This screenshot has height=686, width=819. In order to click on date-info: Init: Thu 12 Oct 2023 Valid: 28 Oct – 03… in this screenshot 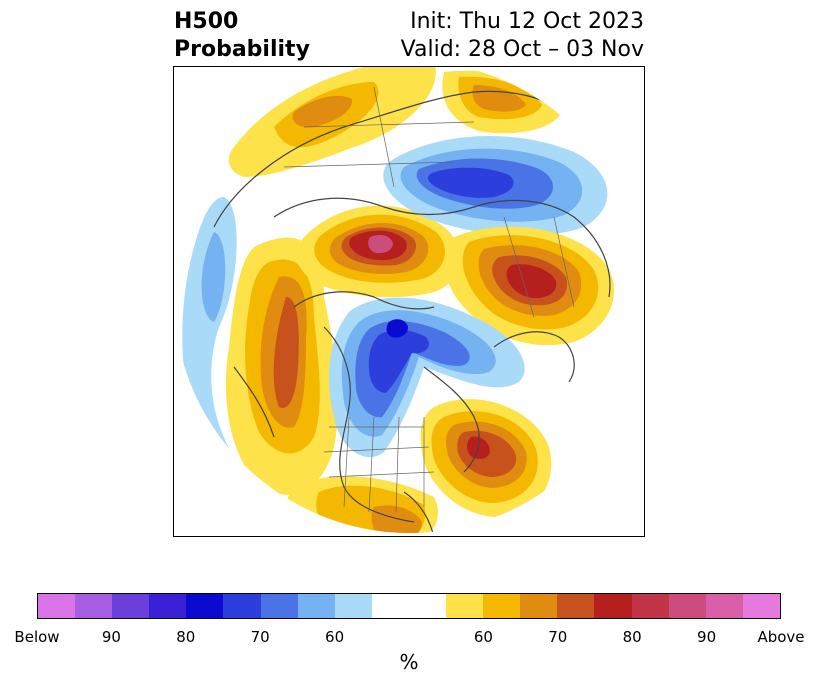, I will do `click(522, 36)`.